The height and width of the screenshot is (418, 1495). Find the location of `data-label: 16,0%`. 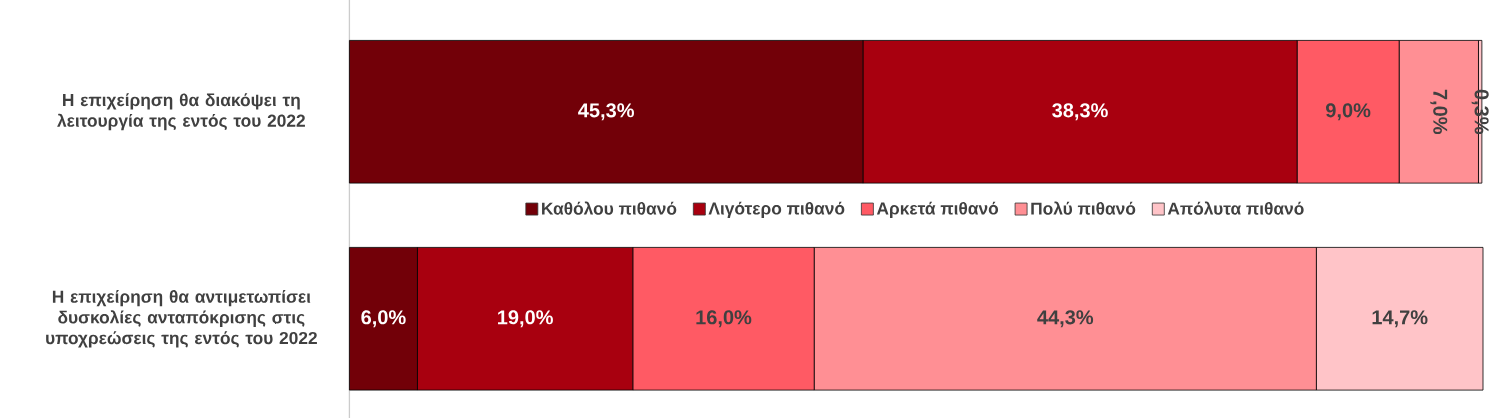

data-label: 16,0% is located at coordinates (724, 319).